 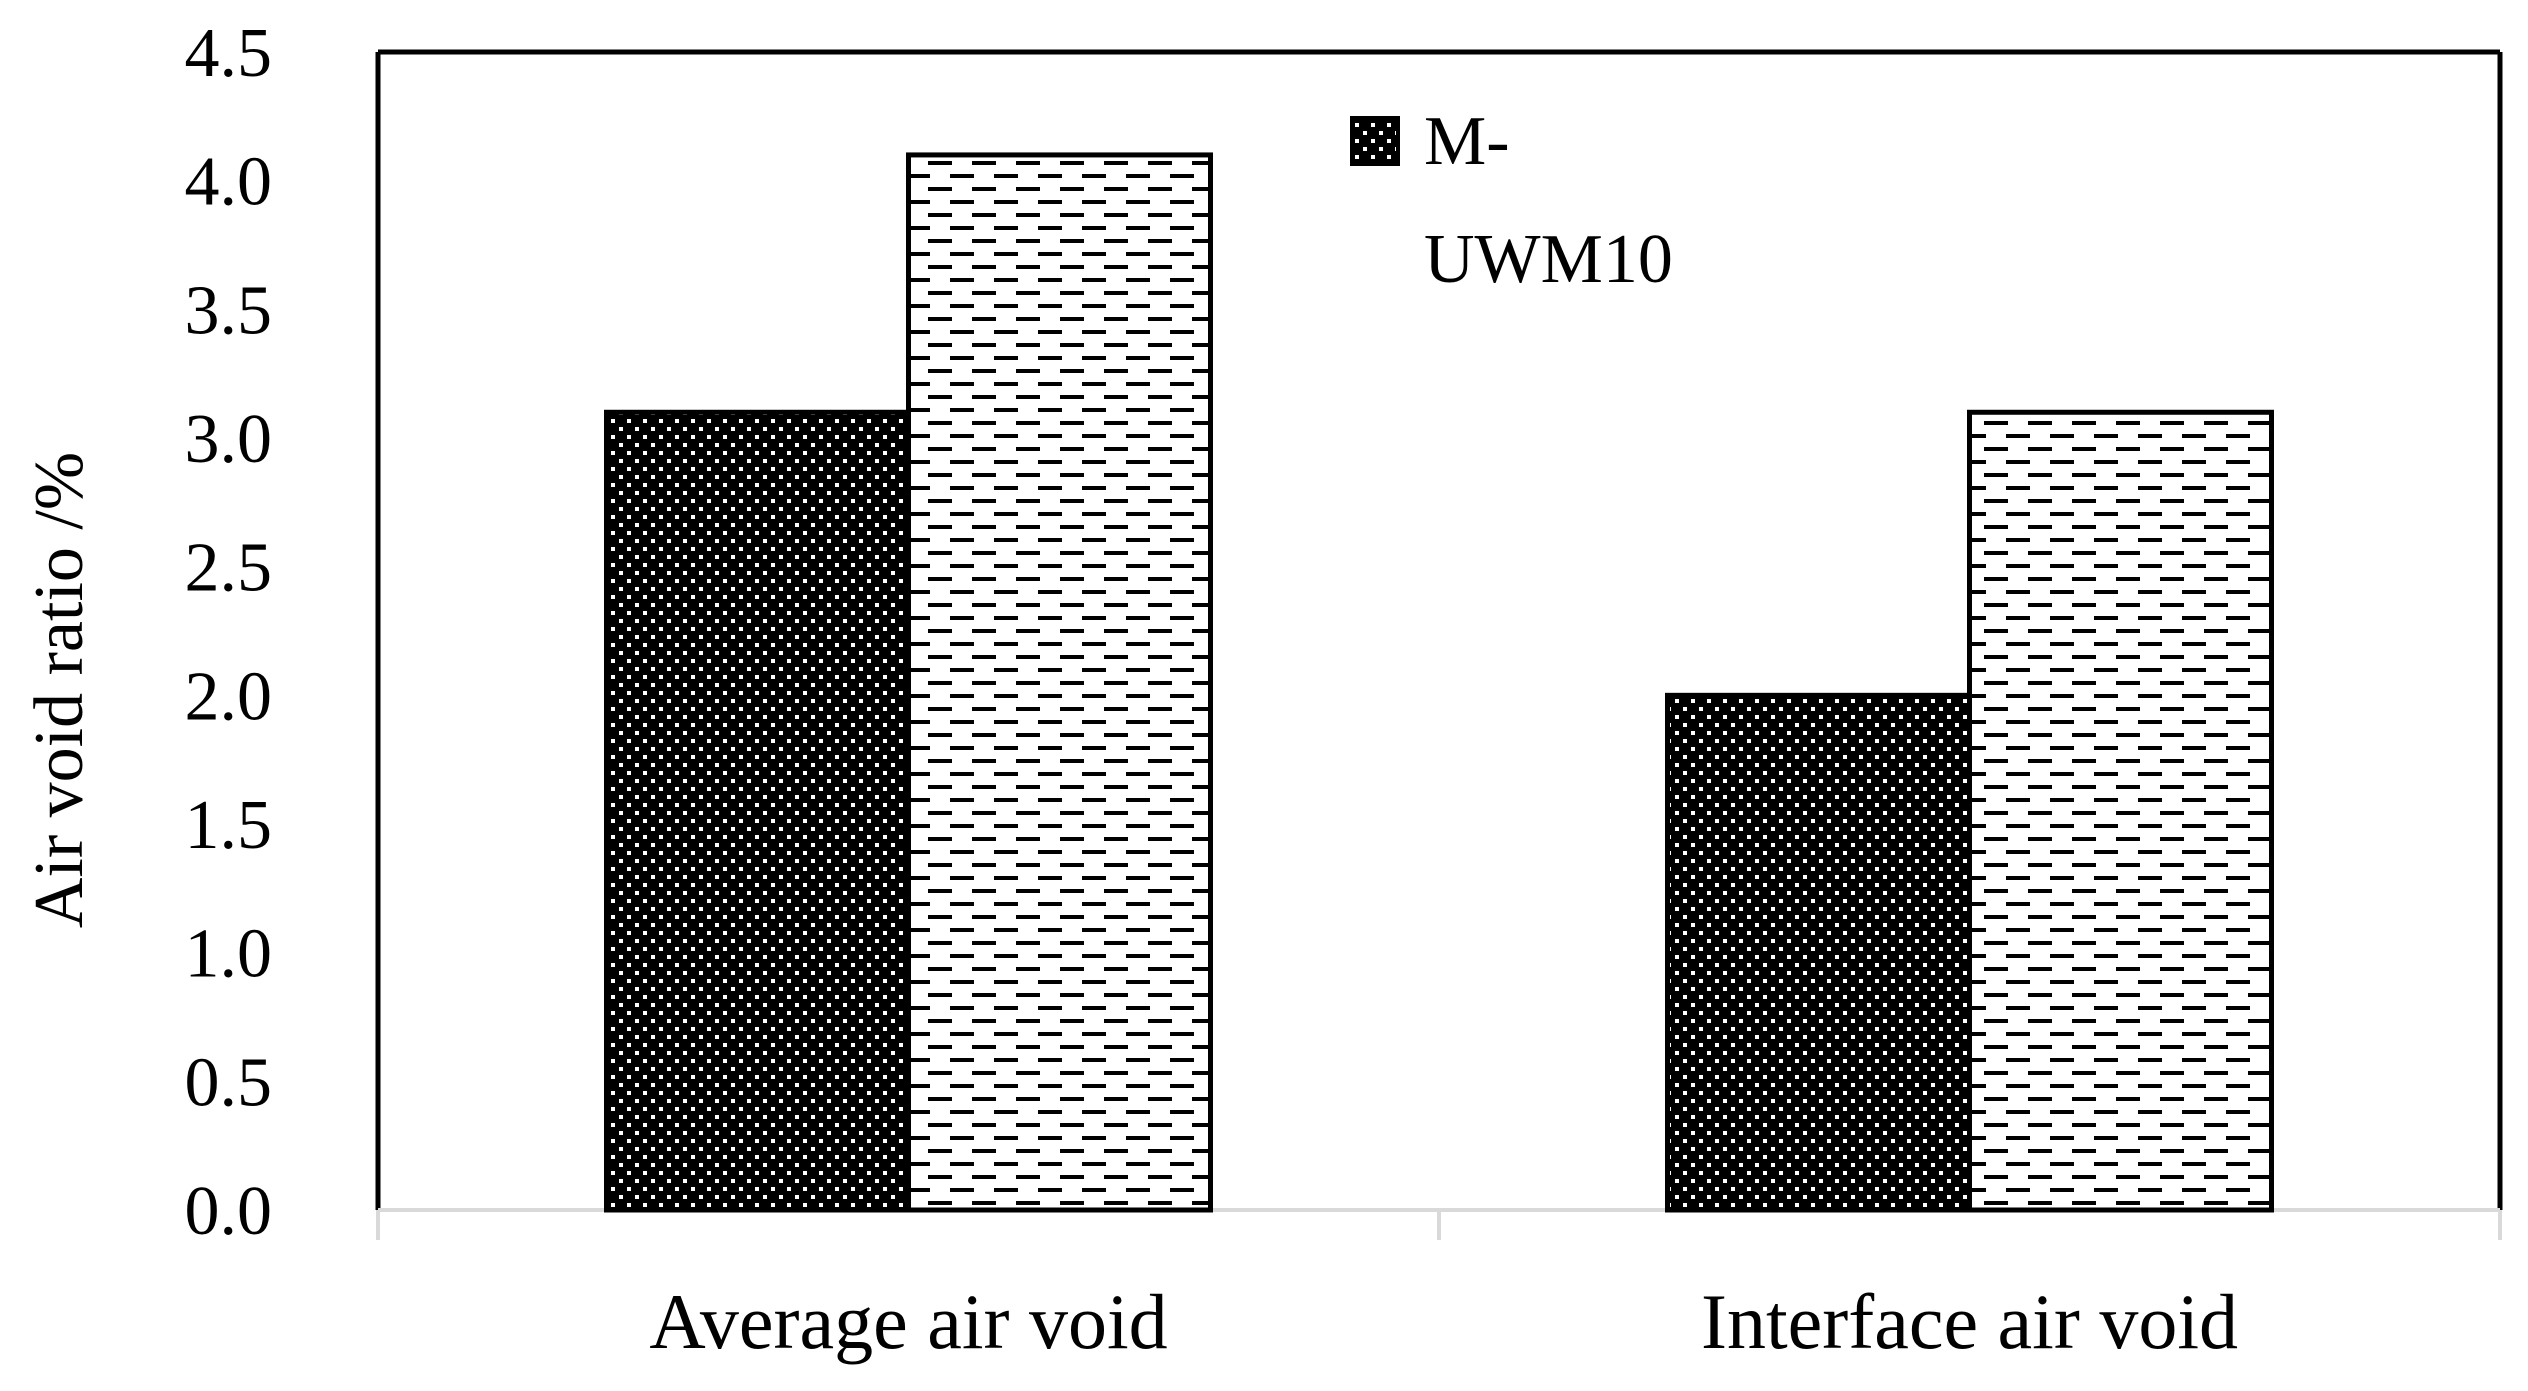 I want to click on x-category-label: Average air void, so click(x=908, y=1321).